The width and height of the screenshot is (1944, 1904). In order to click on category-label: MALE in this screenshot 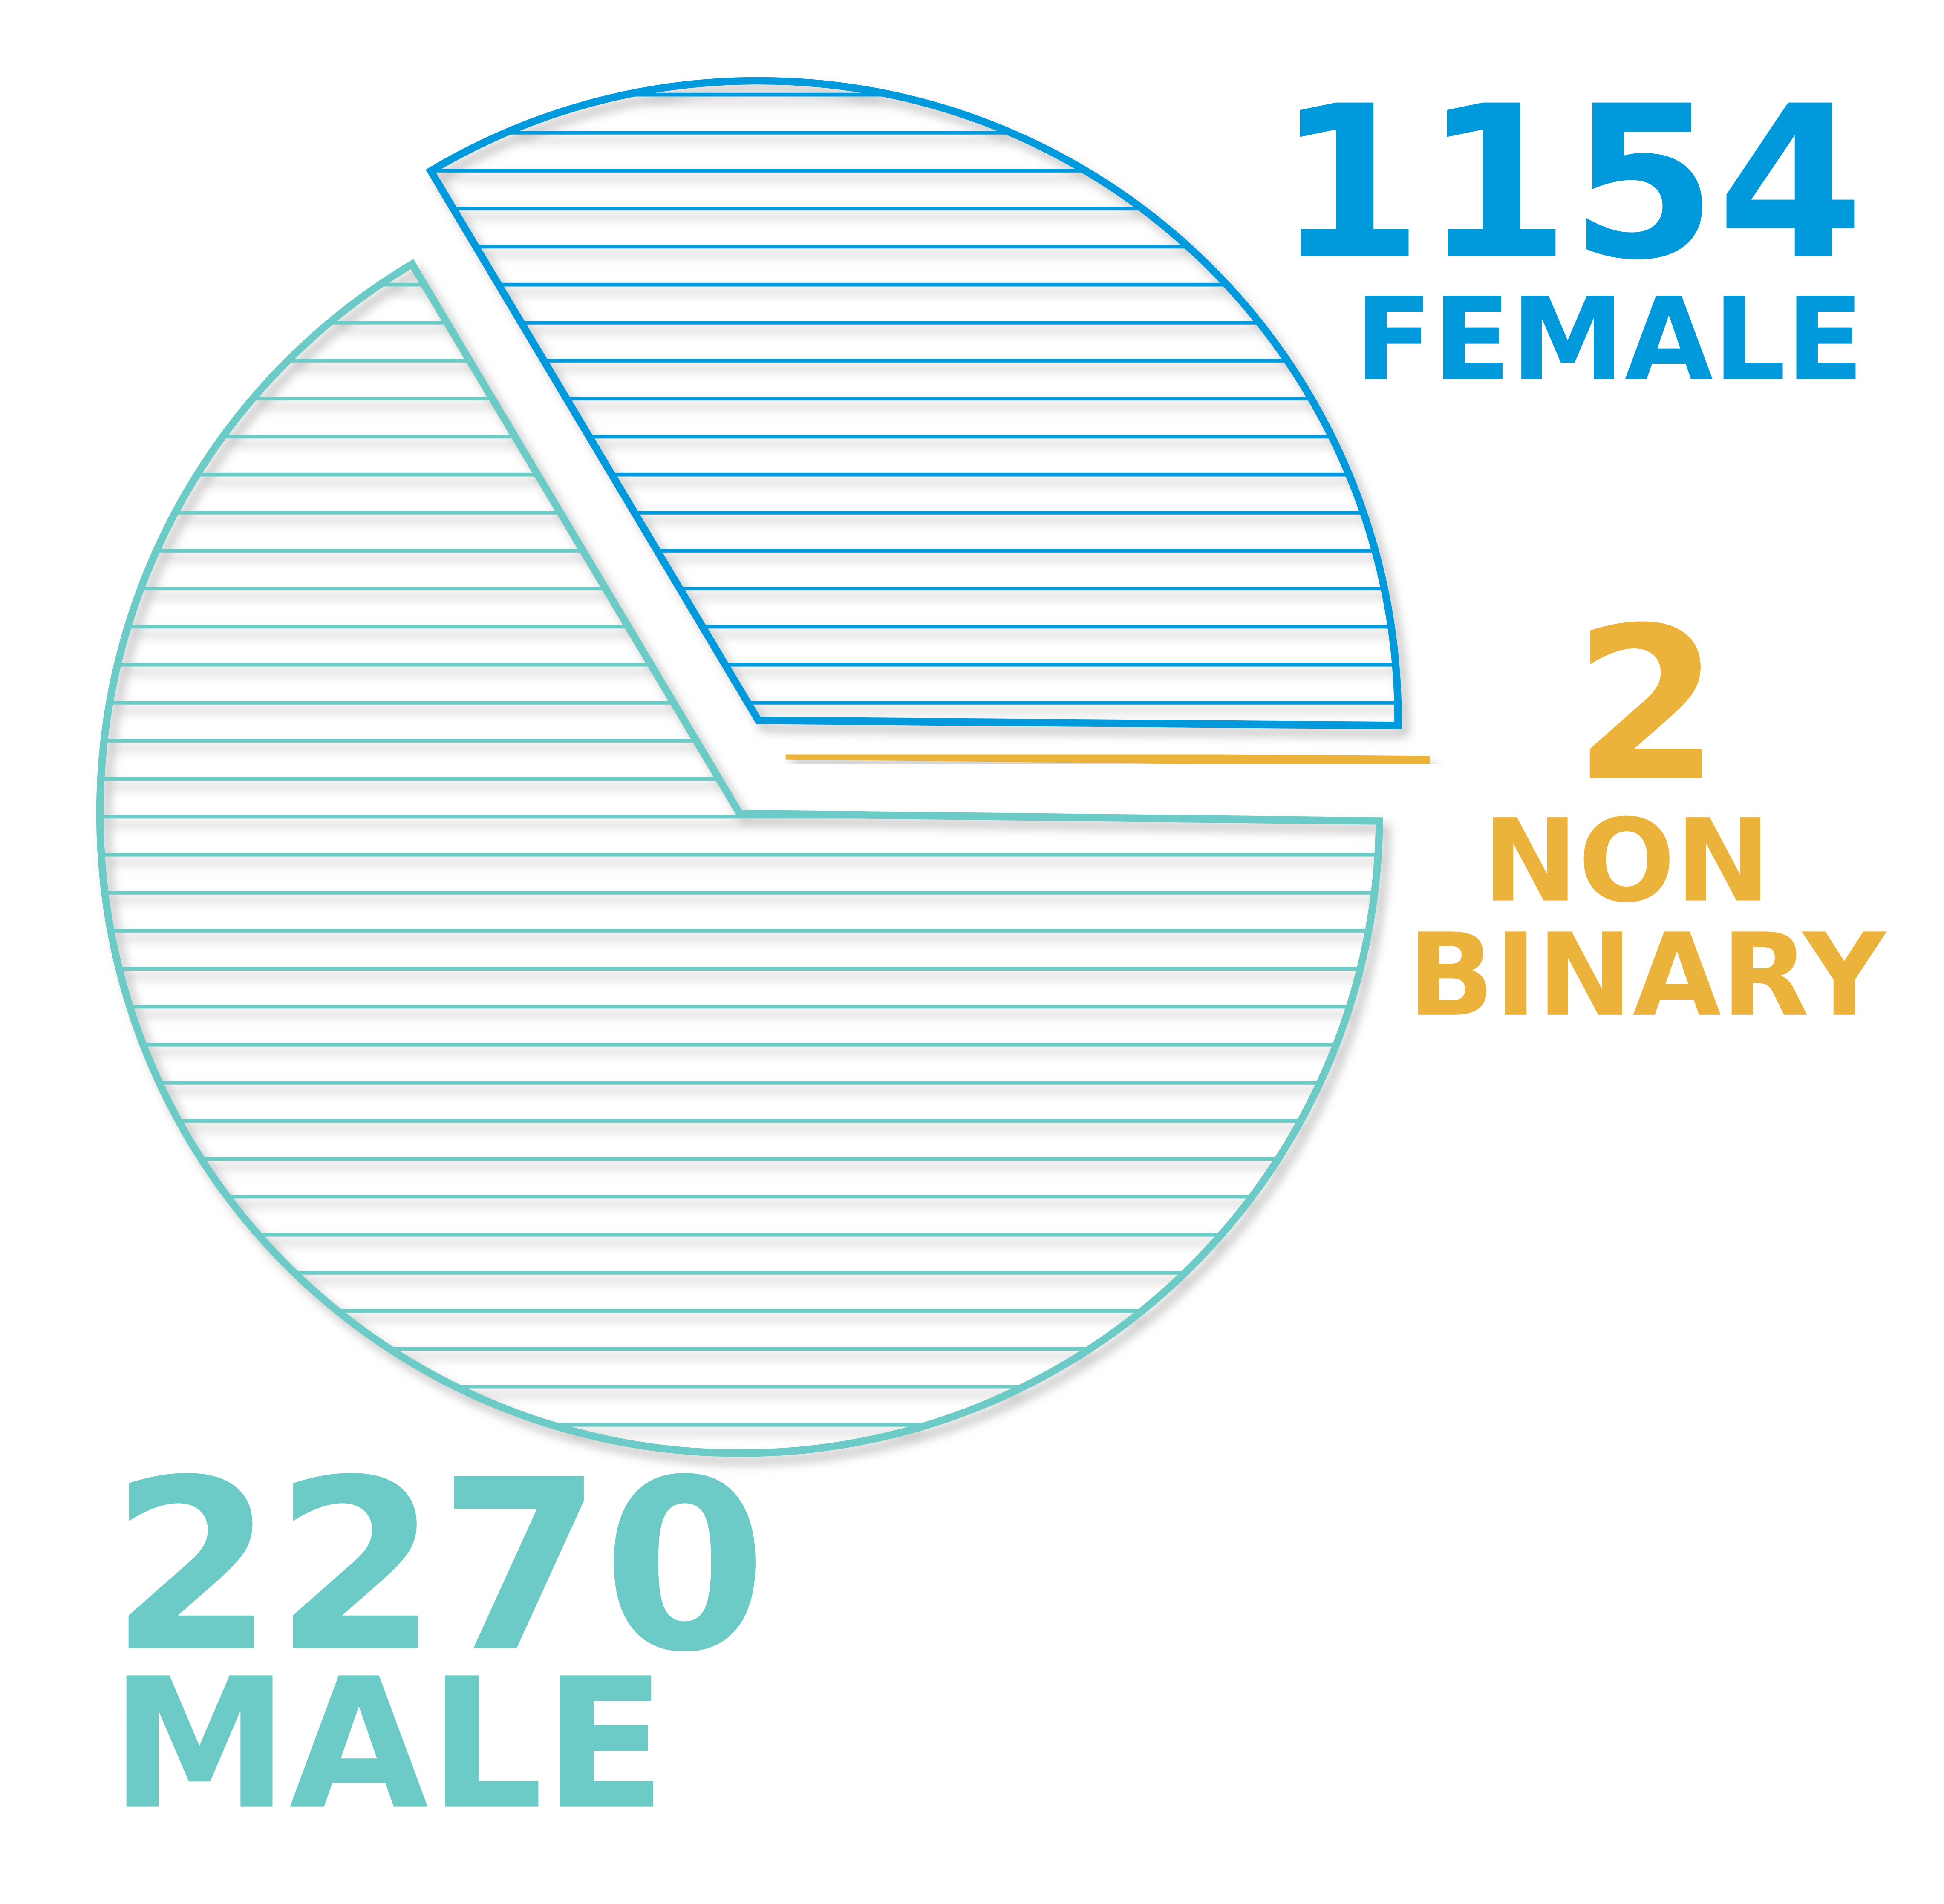, I will do `click(388, 1744)`.